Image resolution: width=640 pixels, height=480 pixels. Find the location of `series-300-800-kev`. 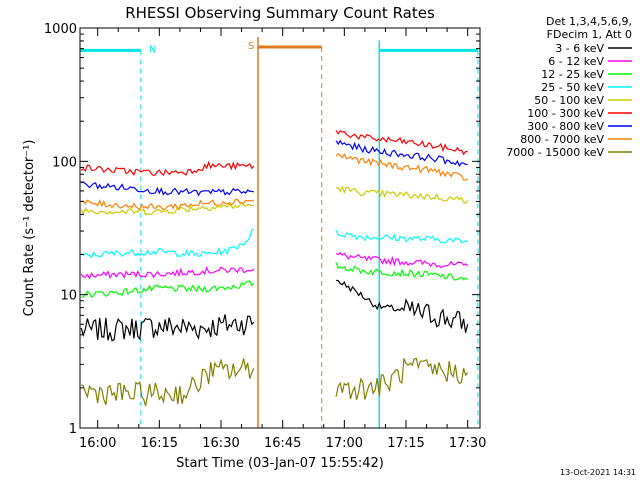

series-300-800-kev is located at coordinates (274, 168).